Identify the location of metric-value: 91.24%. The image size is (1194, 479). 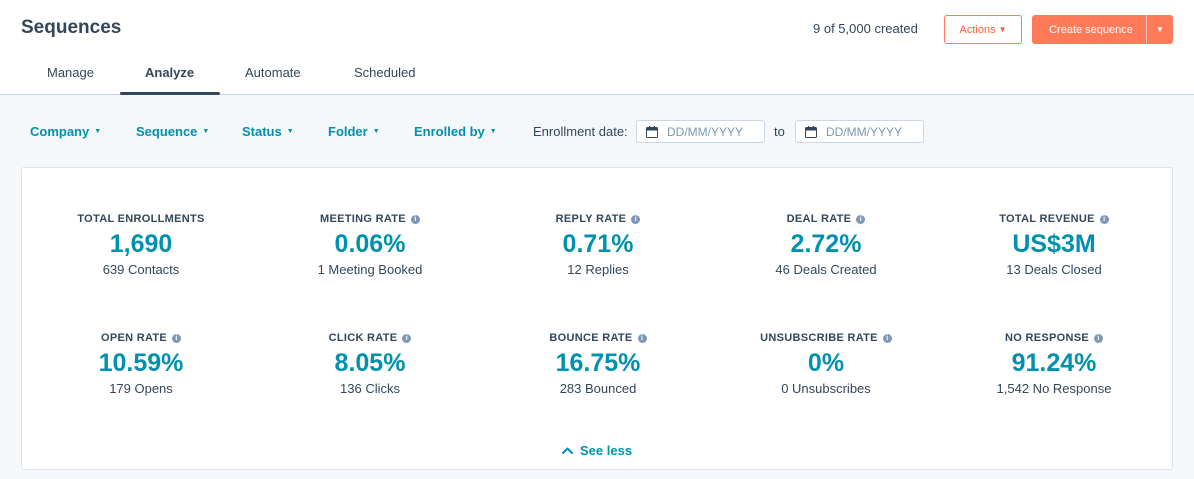
(1054, 363).